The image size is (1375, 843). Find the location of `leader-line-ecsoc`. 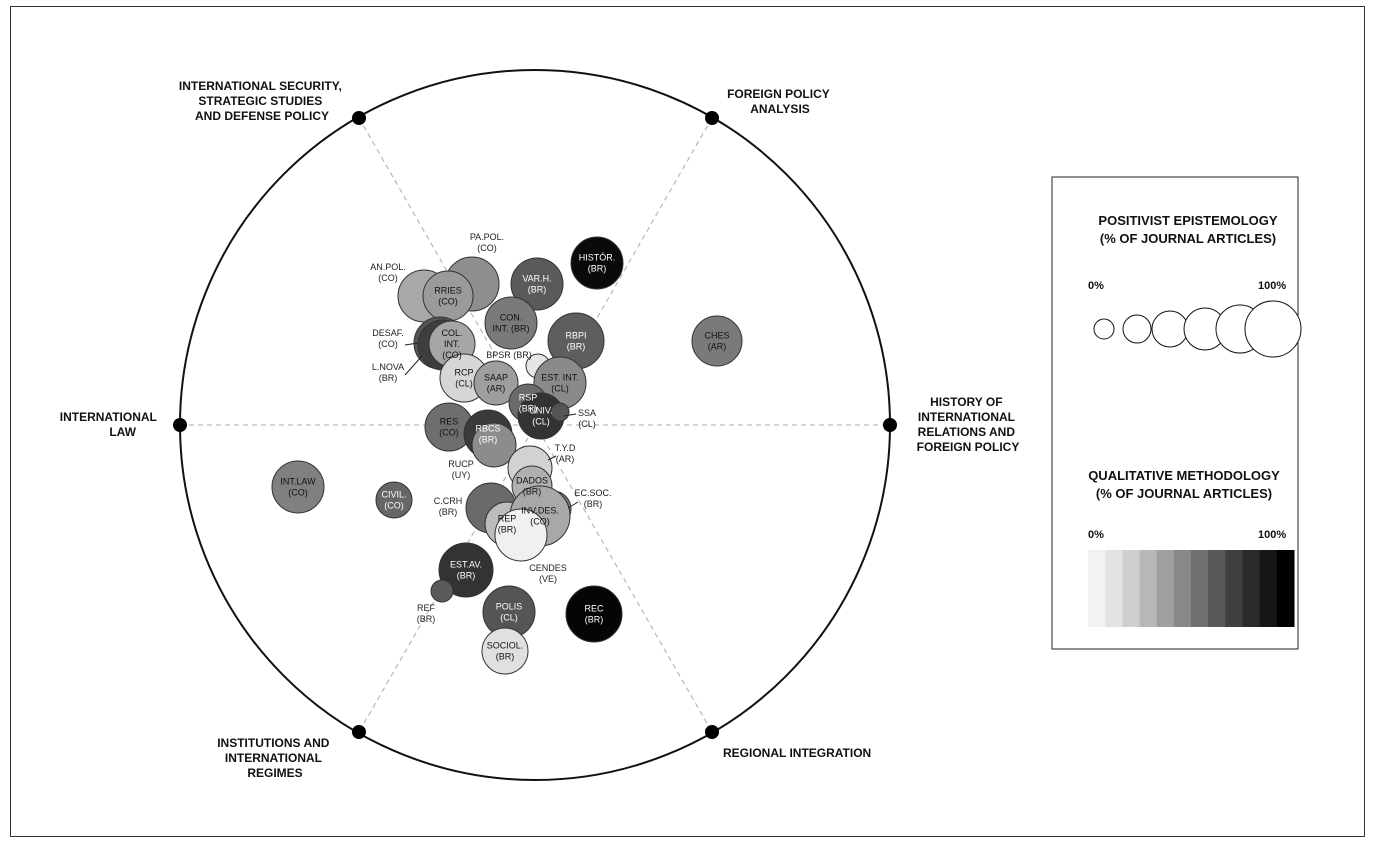

leader-line-ecsoc is located at coordinates (573, 505).